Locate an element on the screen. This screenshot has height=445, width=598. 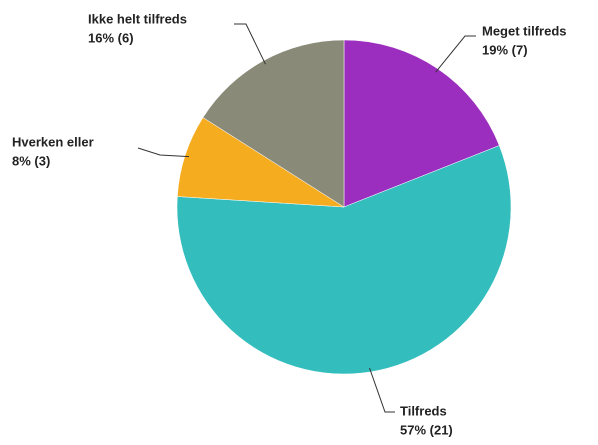
slice-label: Hverken eller is located at coordinates (53, 141).